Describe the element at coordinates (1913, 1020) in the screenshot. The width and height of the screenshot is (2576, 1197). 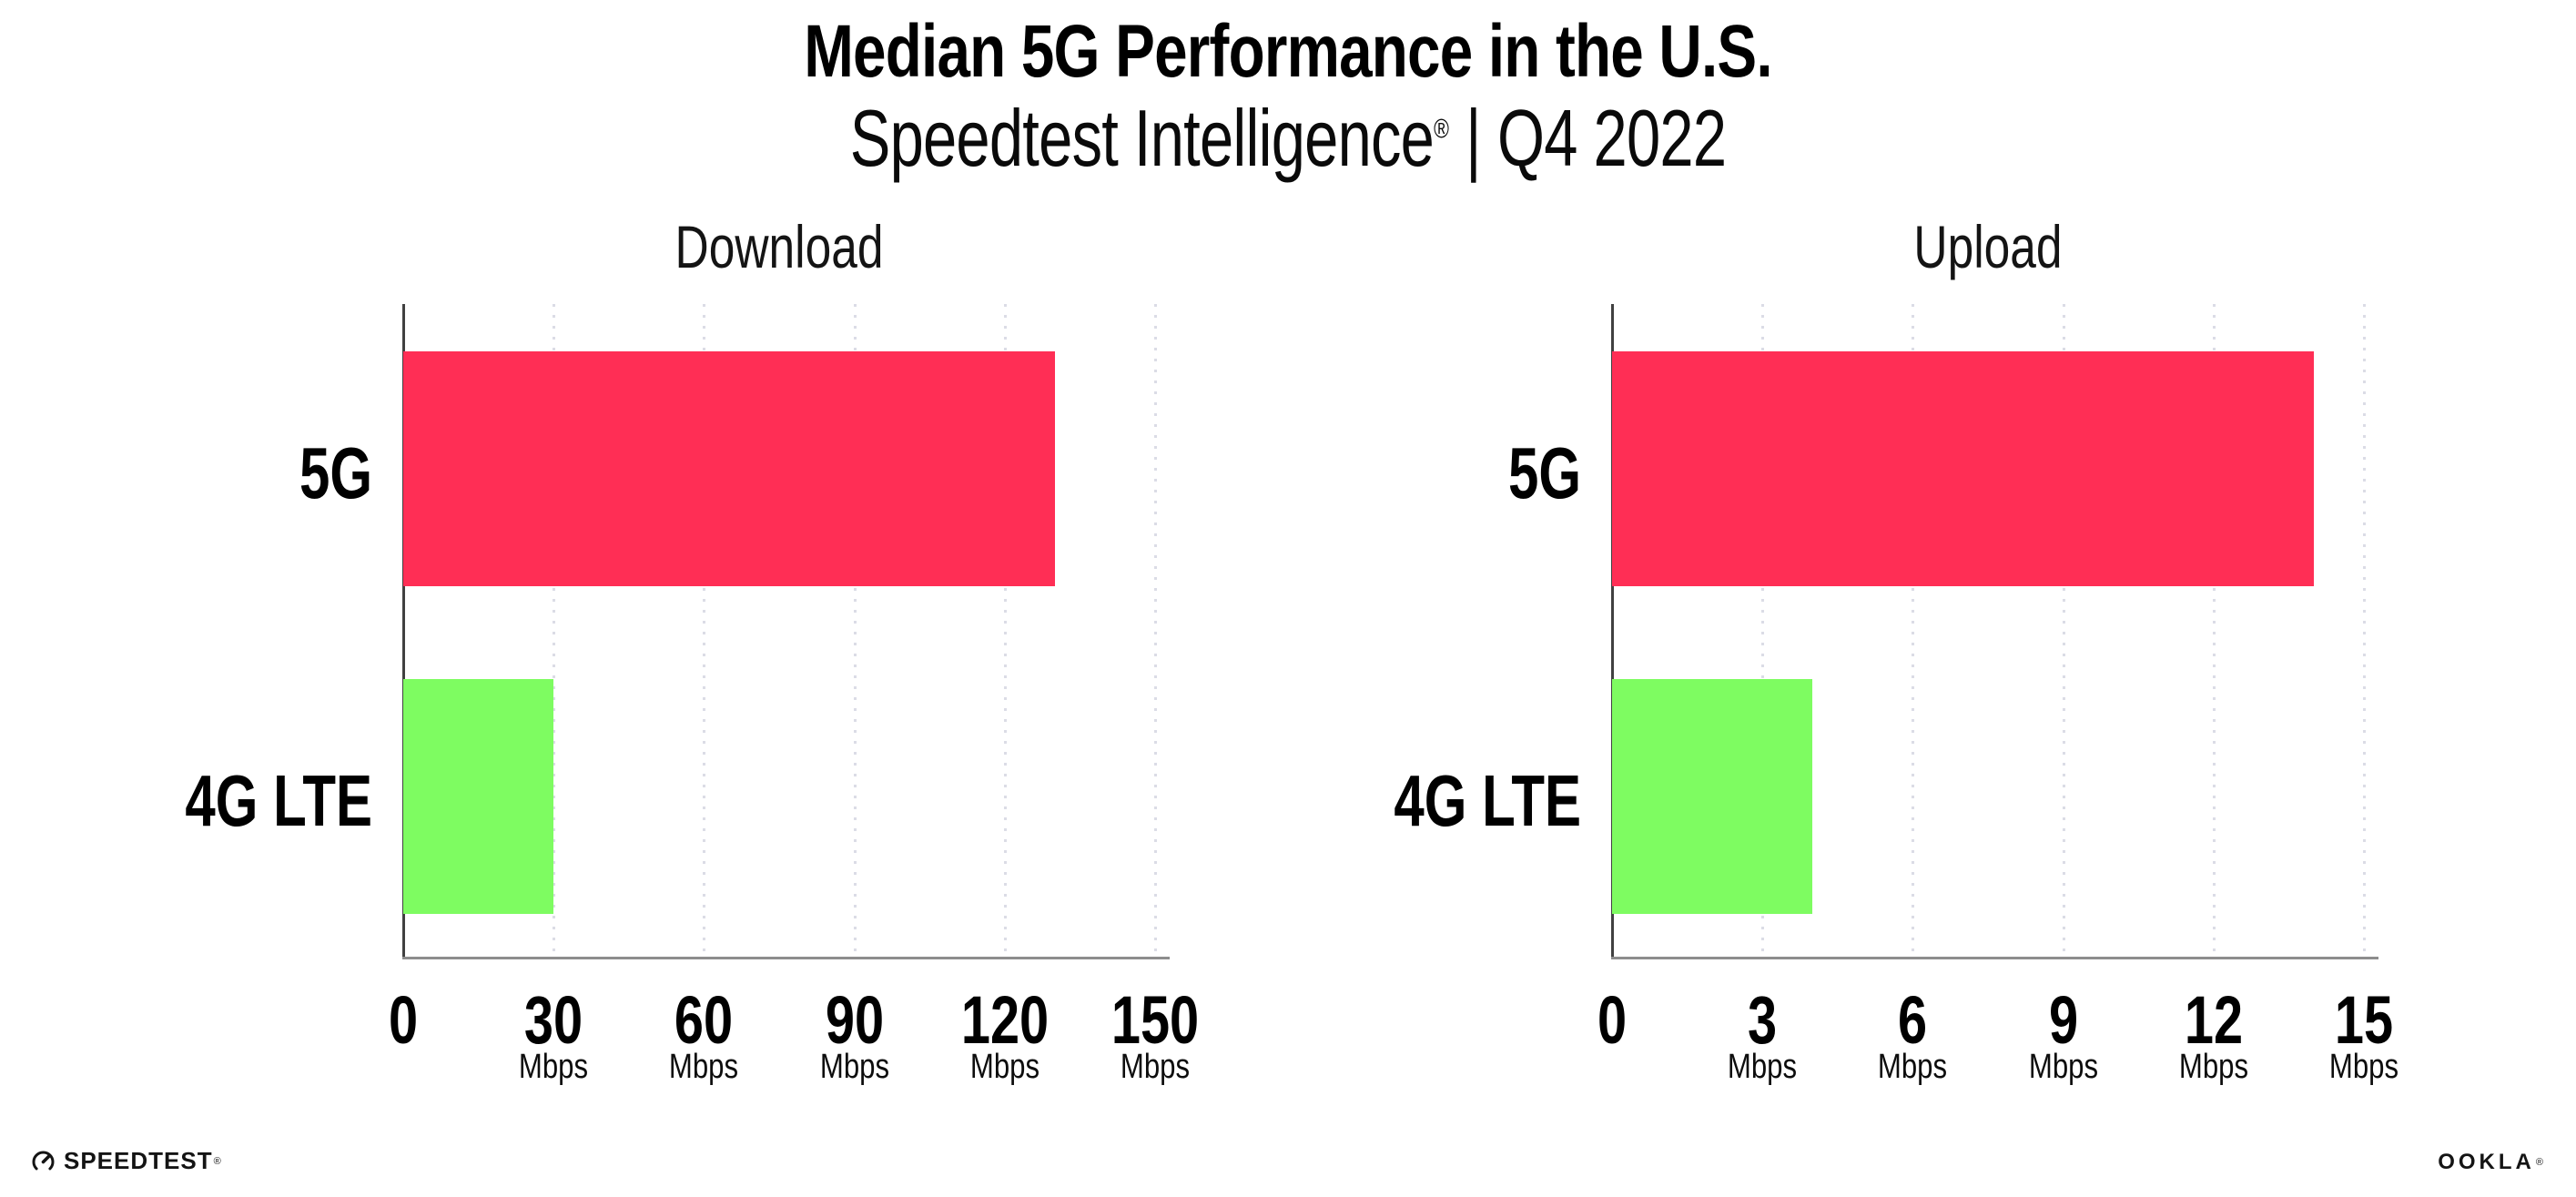
I see `x-tick-label-6: 6` at that location.